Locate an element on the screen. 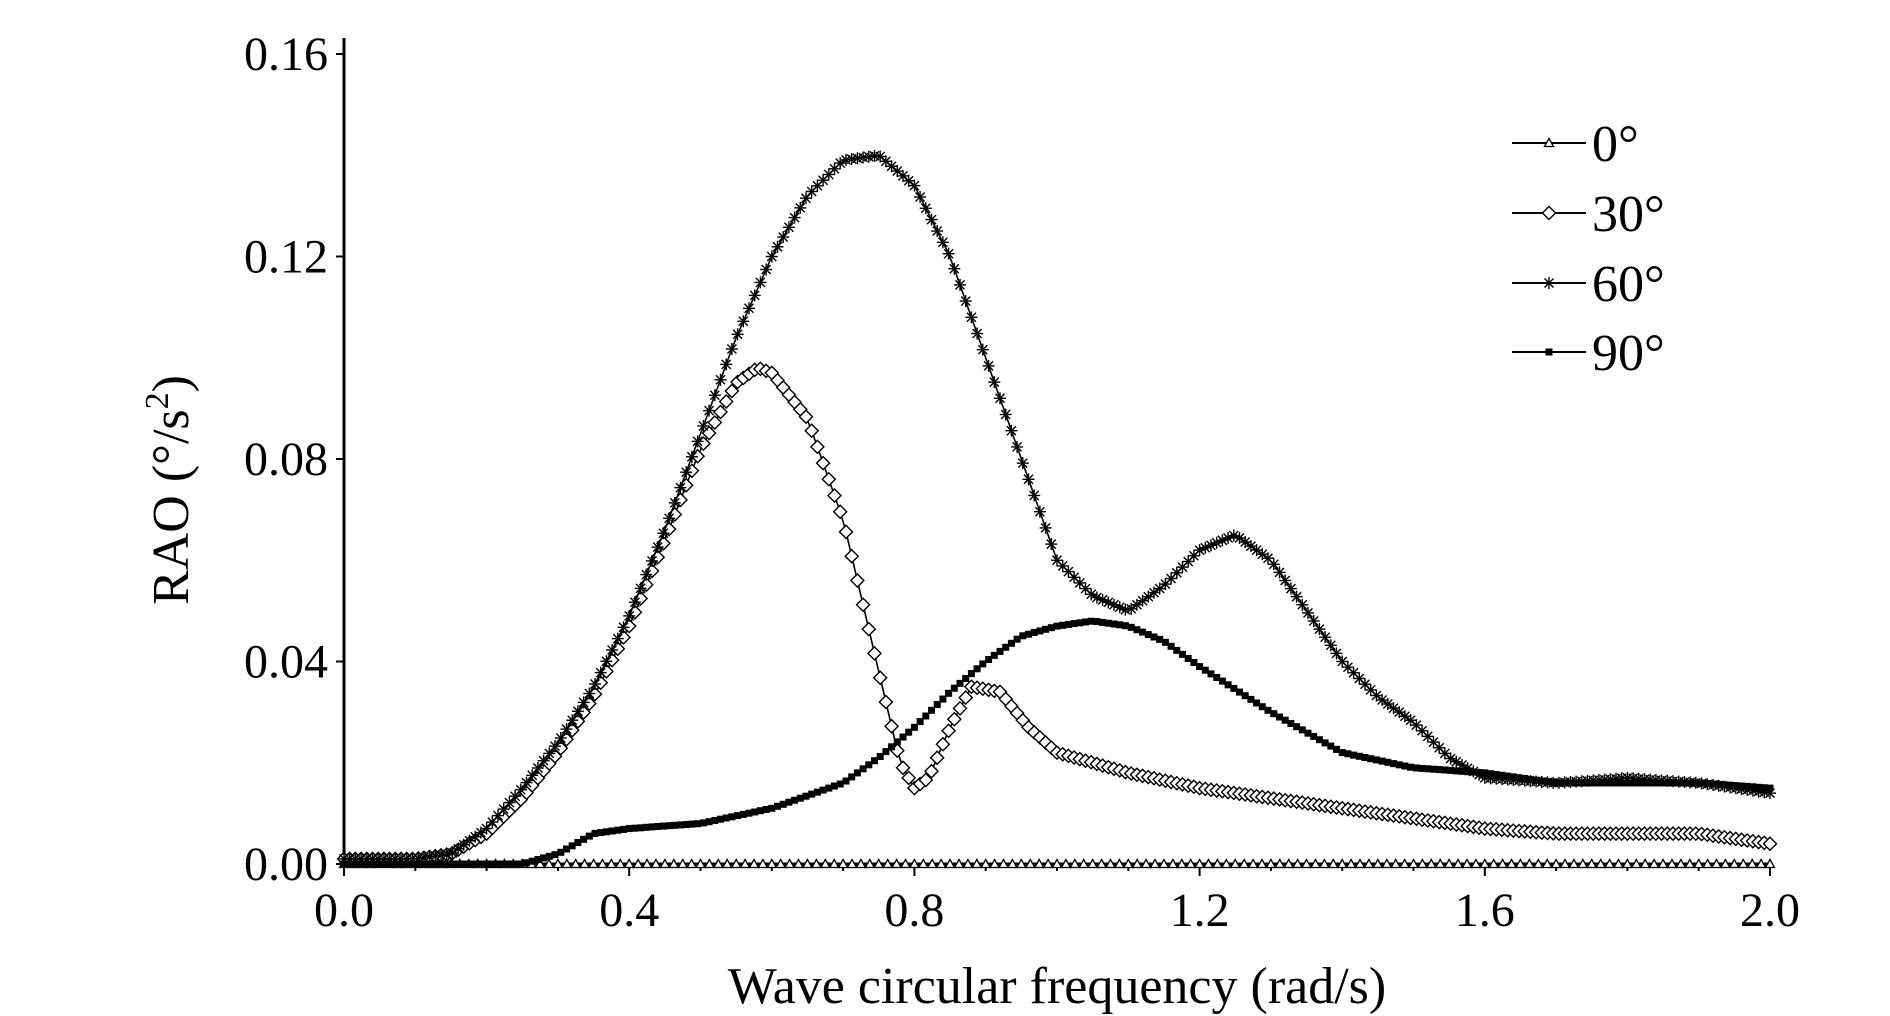 The width and height of the screenshot is (1890, 1016). y-axis-title: RAO (°/s2) is located at coordinates (169, 490).